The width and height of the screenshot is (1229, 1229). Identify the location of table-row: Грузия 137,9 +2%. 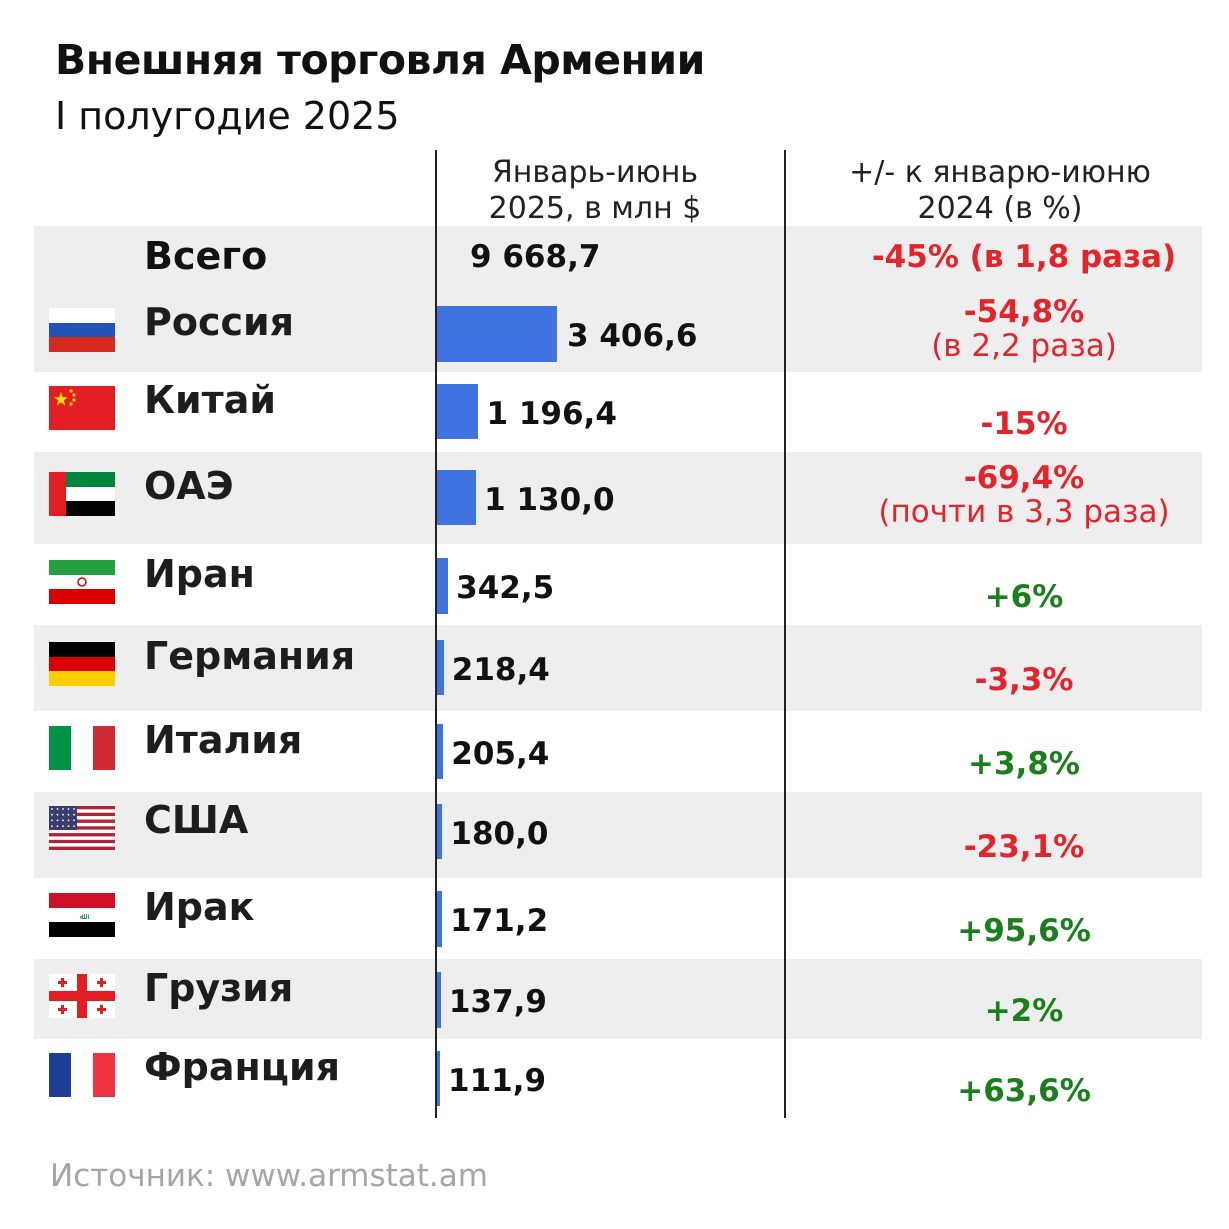
(618, 999).